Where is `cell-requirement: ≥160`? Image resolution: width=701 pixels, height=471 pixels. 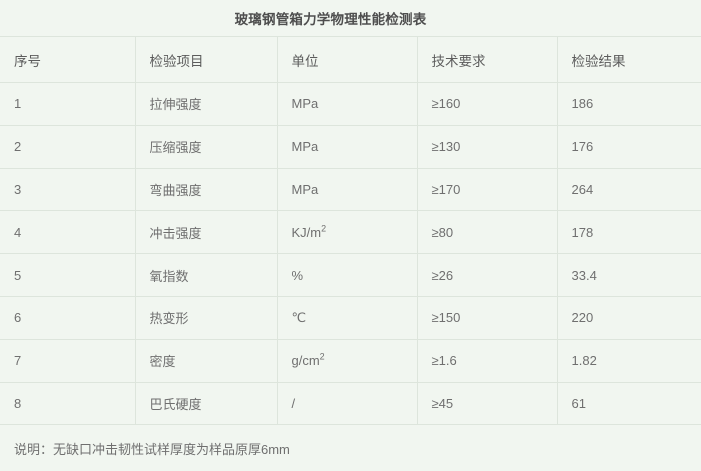
cell-requirement: ≥160 is located at coordinates (487, 104).